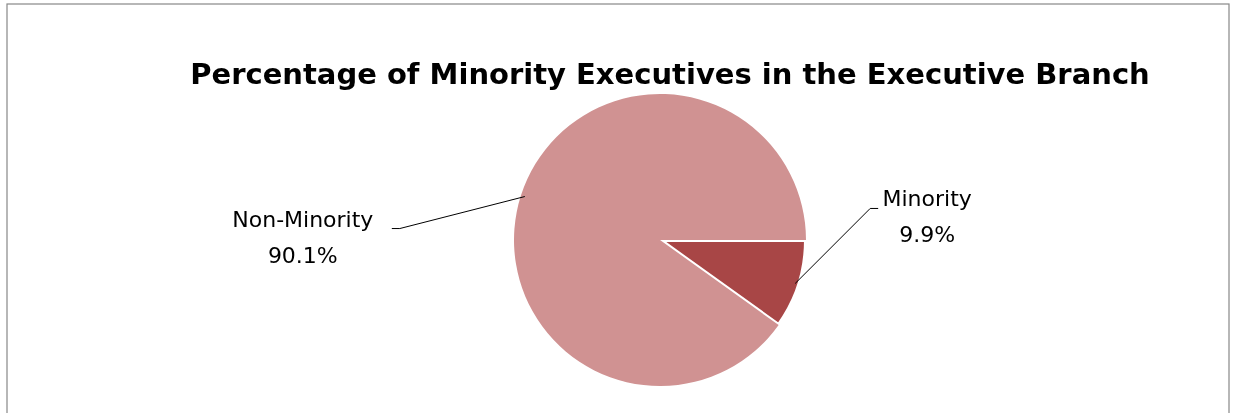 The image size is (1234, 413). What do you see at coordinates (927, 199) in the screenshot?
I see `slice-label: Minority` at bounding box center [927, 199].